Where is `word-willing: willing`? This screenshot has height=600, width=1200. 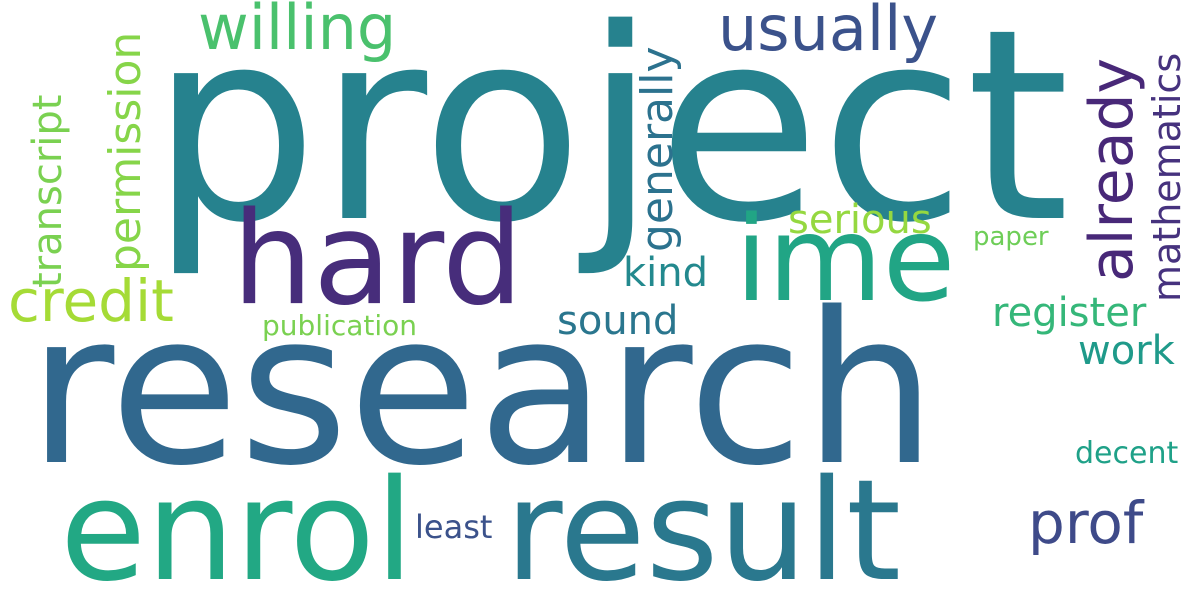
word-willing: willing is located at coordinates (297, 32).